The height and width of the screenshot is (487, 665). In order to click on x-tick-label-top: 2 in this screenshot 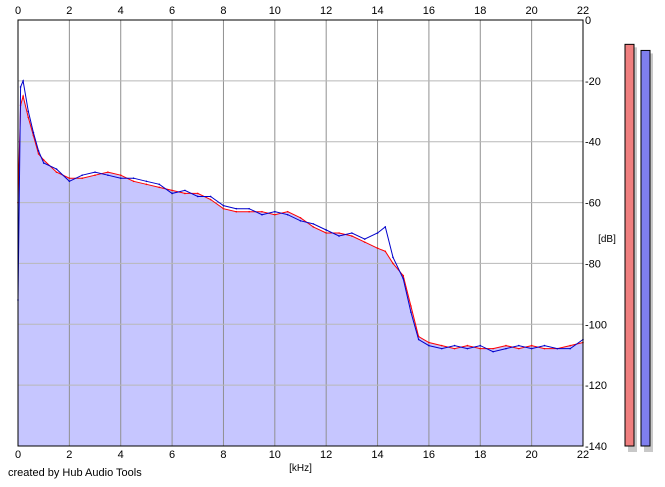, I will do `click(69, 11)`.